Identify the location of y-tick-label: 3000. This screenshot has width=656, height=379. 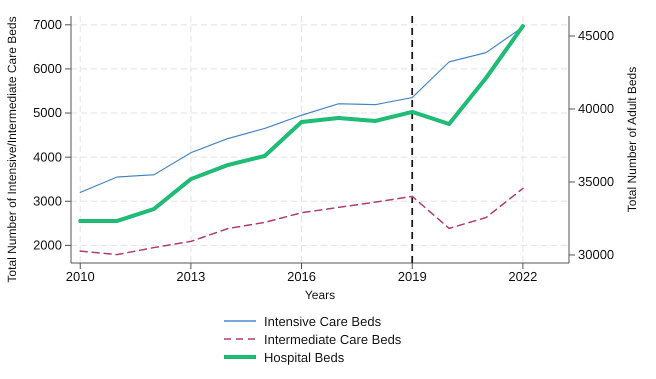
(47, 200).